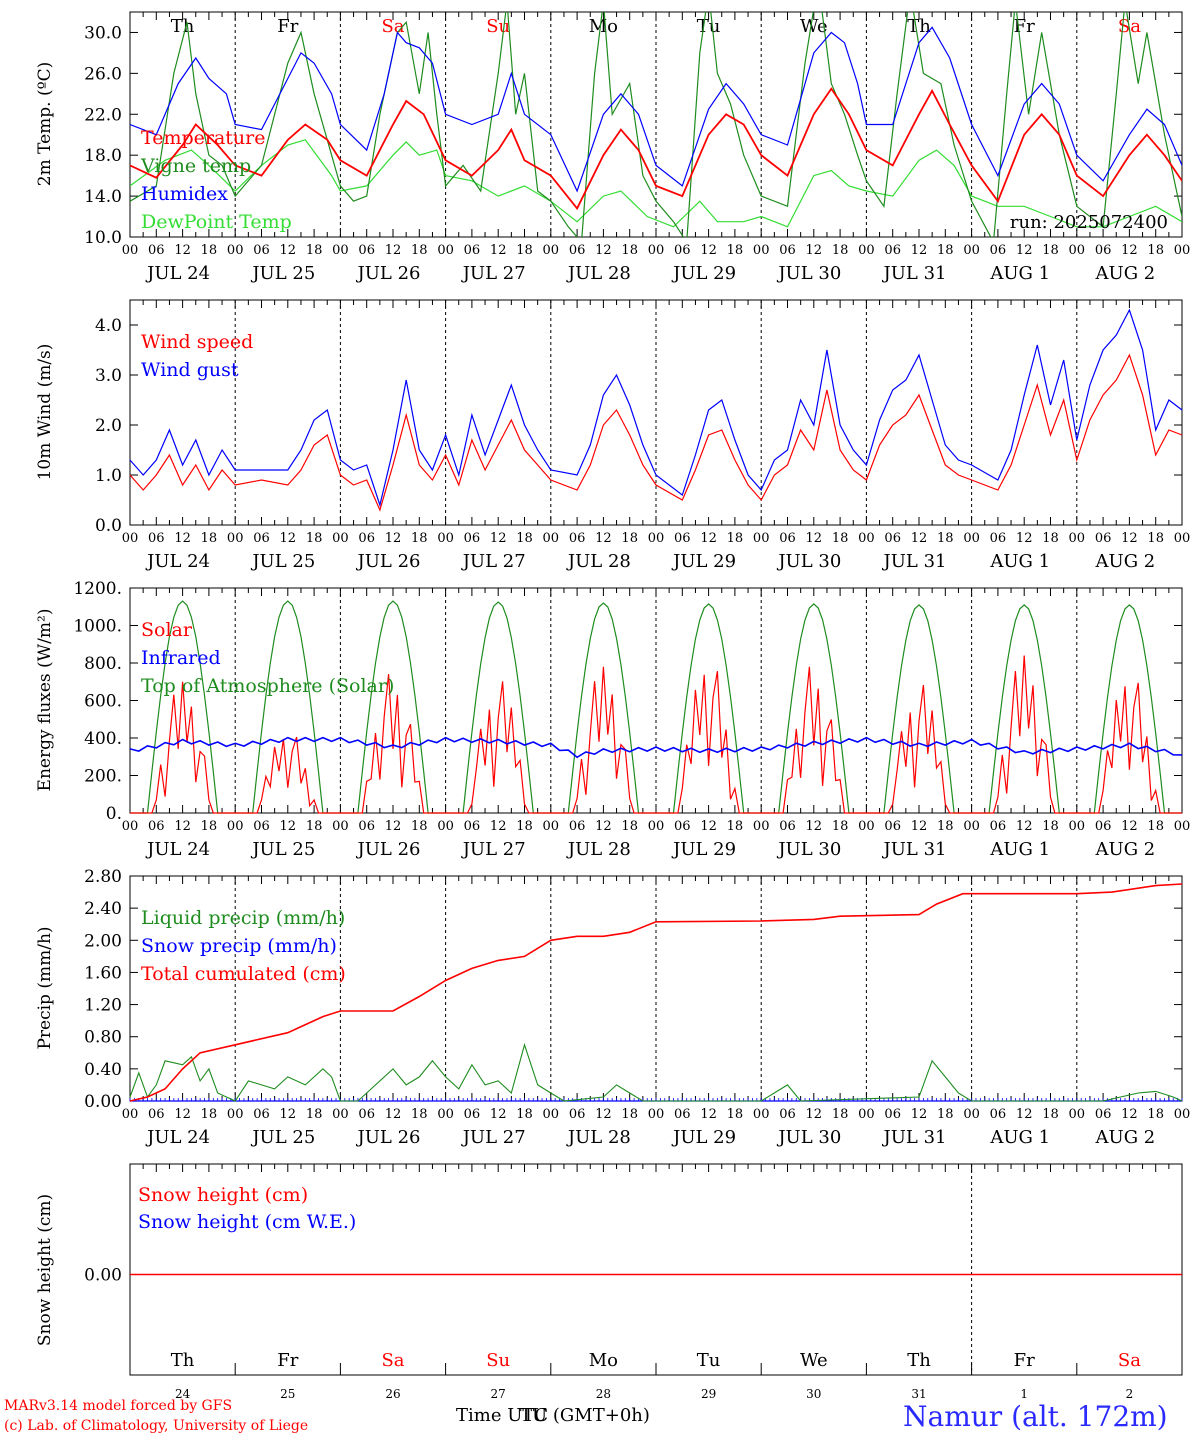 This screenshot has width=1194, height=1440. I want to click on xaxis-title-a: Time UTC, so click(502, 1415).